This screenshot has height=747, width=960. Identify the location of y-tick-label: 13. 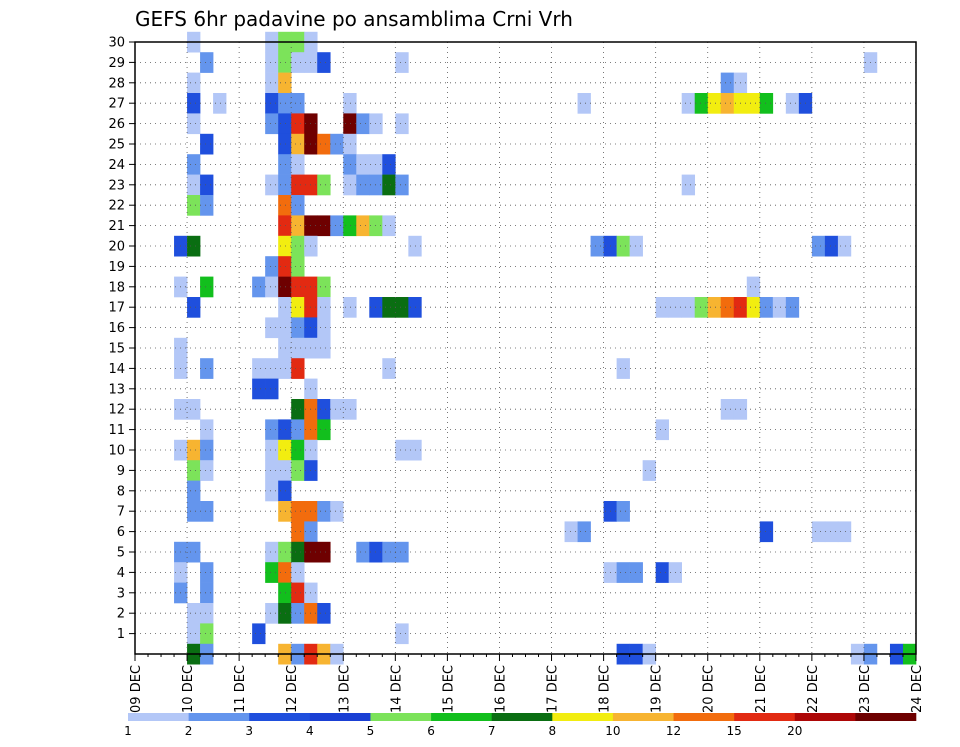
(116, 389).